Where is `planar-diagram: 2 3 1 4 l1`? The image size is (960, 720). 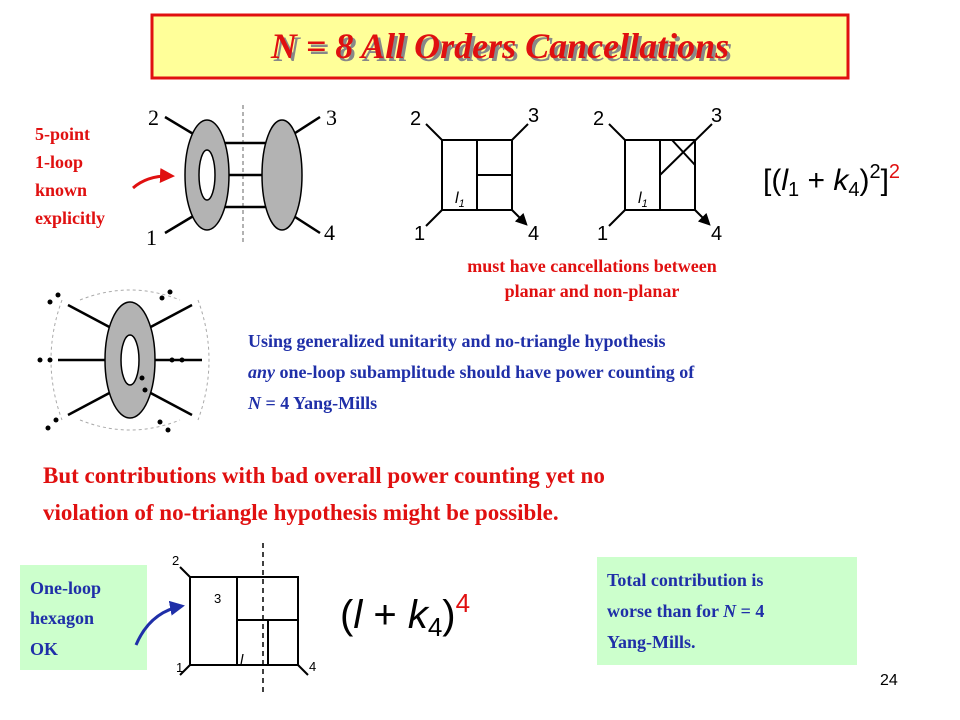
planar-diagram: 2 3 1 4 l1 is located at coordinates (474, 175).